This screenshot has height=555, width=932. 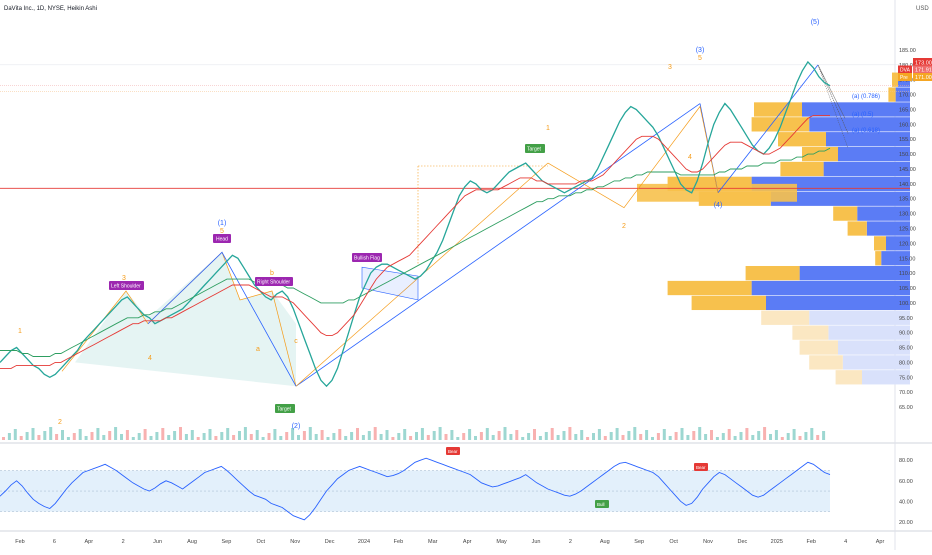 I want to click on right-shoulder-text: Right Shoulder, so click(x=273, y=283).